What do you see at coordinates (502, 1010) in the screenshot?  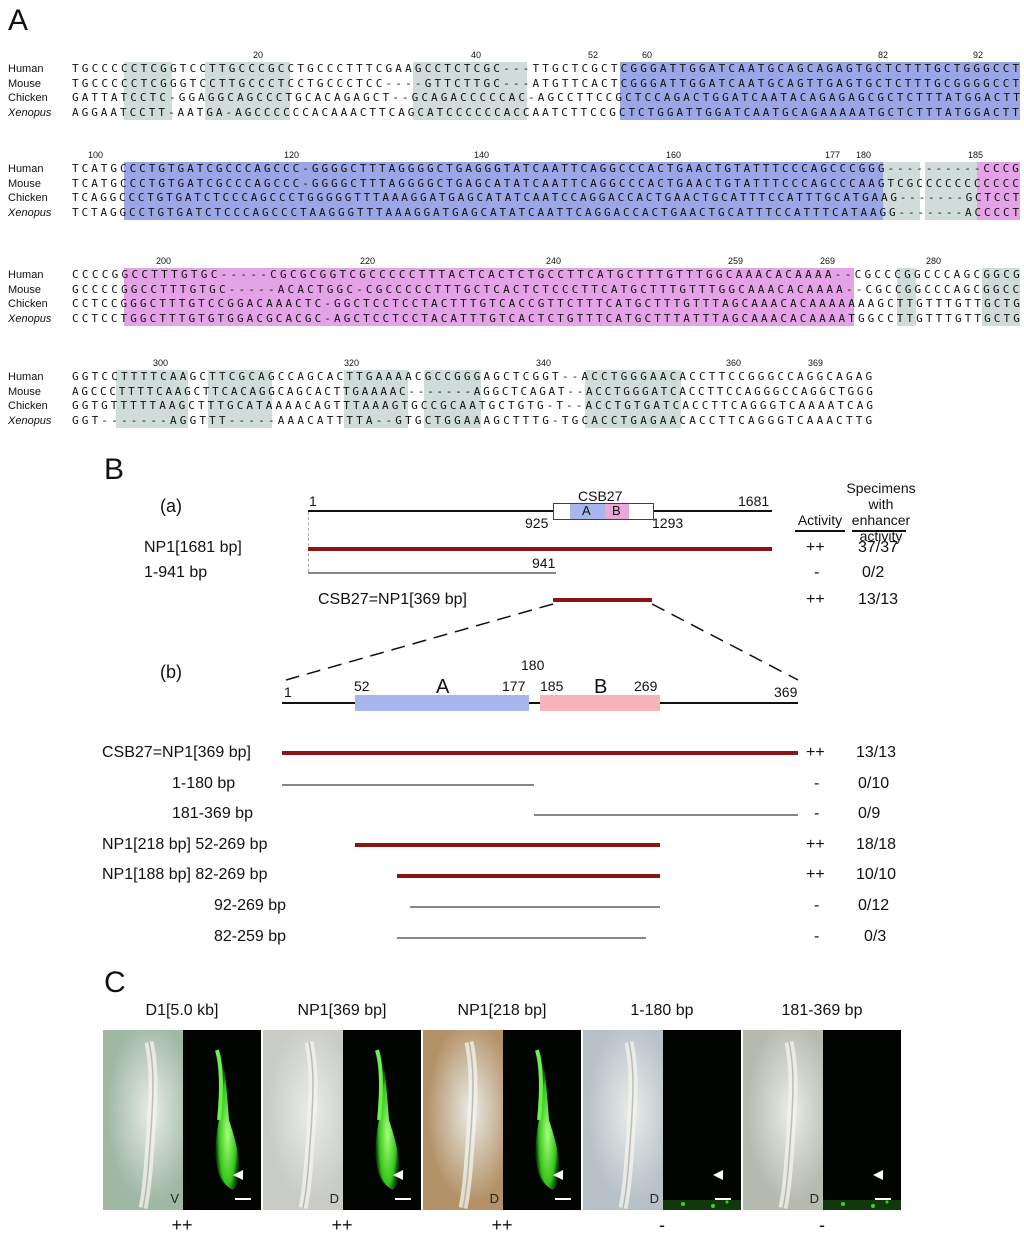 I see `embryo-title: NP1[218 bp]` at bounding box center [502, 1010].